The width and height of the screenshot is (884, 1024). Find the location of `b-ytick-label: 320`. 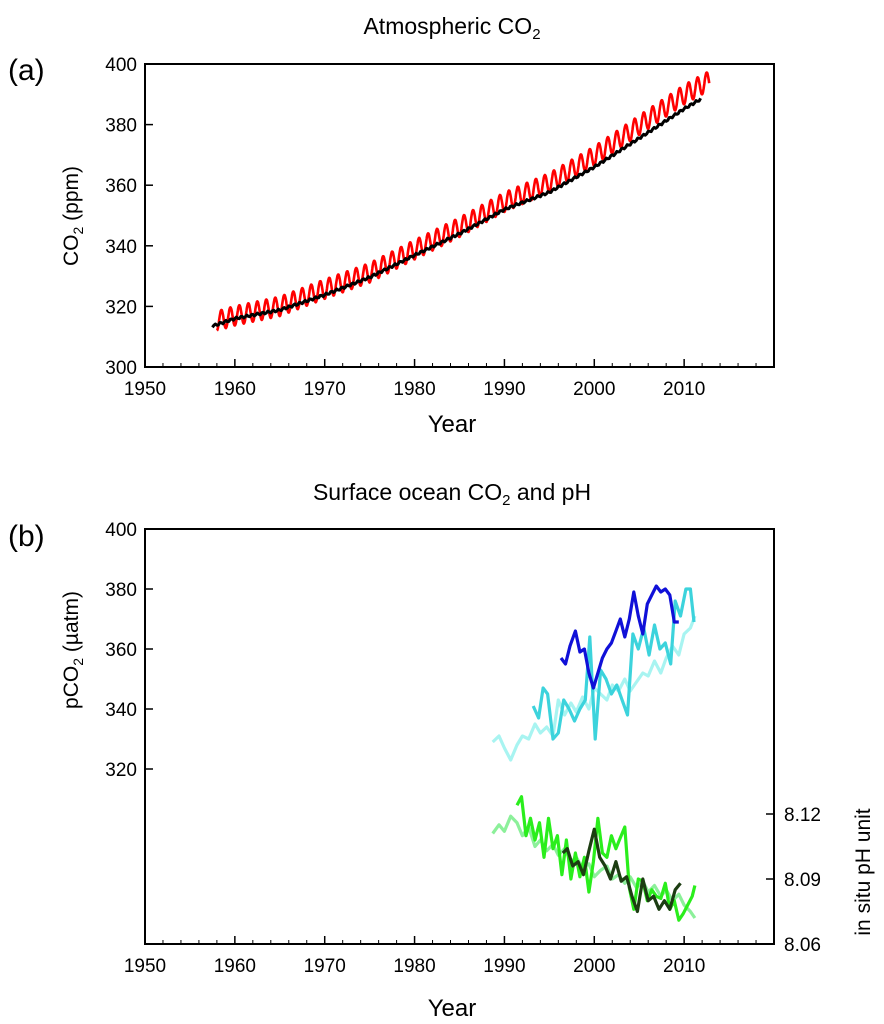

b-ytick-label: 320 is located at coordinates (121, 770).